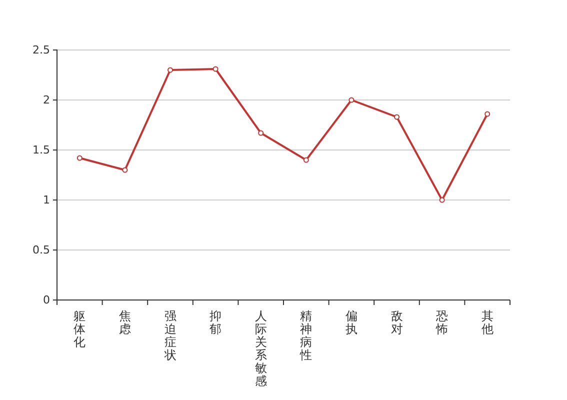 This screenshot has height=400, width=567. I want to click on y-tick-label: 2, so click(46, 100).